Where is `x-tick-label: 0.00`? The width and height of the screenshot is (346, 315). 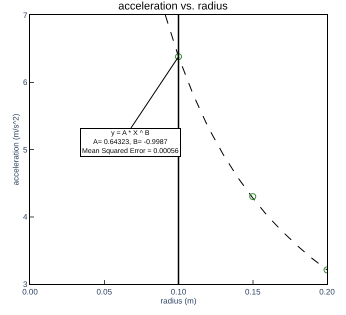
x-tick-label: 0.00 is located at coordinates (30, 292).